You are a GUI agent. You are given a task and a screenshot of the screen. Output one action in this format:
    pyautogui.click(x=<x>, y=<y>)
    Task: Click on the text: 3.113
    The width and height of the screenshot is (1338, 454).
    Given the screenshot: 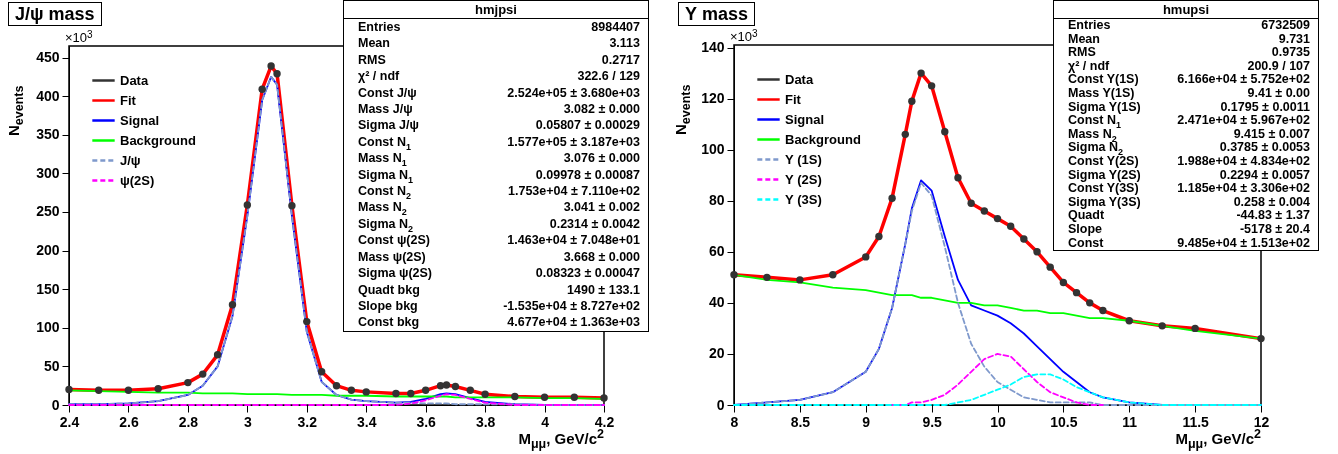 What is the action you would take?
    pyautogui.click(x=624, y=43)
    